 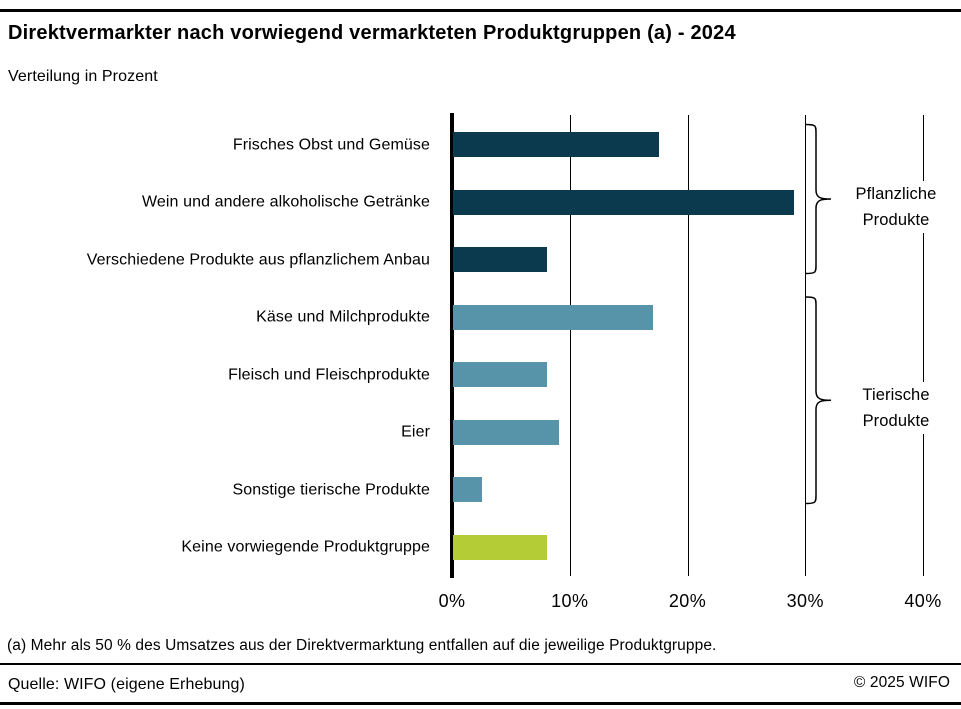 I want to click on x-tick-label: 10%, so click(x=570, y=601).